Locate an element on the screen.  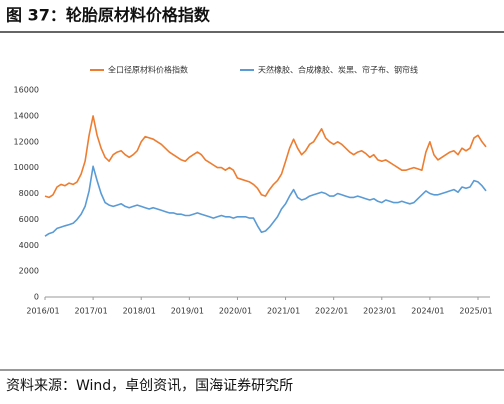
y-tick-label: 12000 is located at coordinates (26, 141).